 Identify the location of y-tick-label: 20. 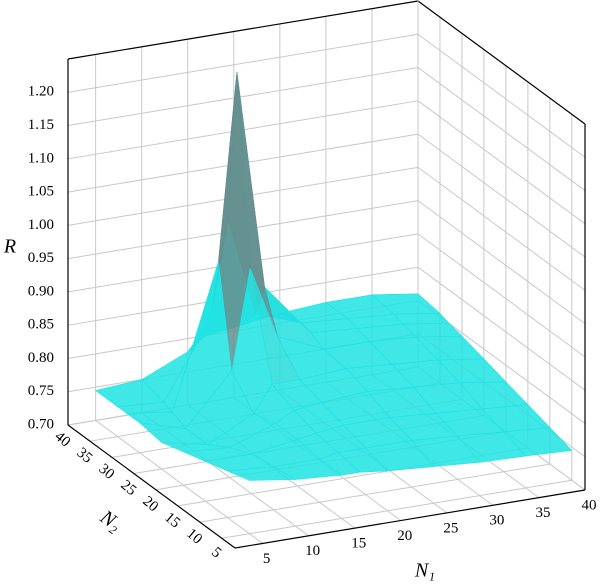
(150, 504).